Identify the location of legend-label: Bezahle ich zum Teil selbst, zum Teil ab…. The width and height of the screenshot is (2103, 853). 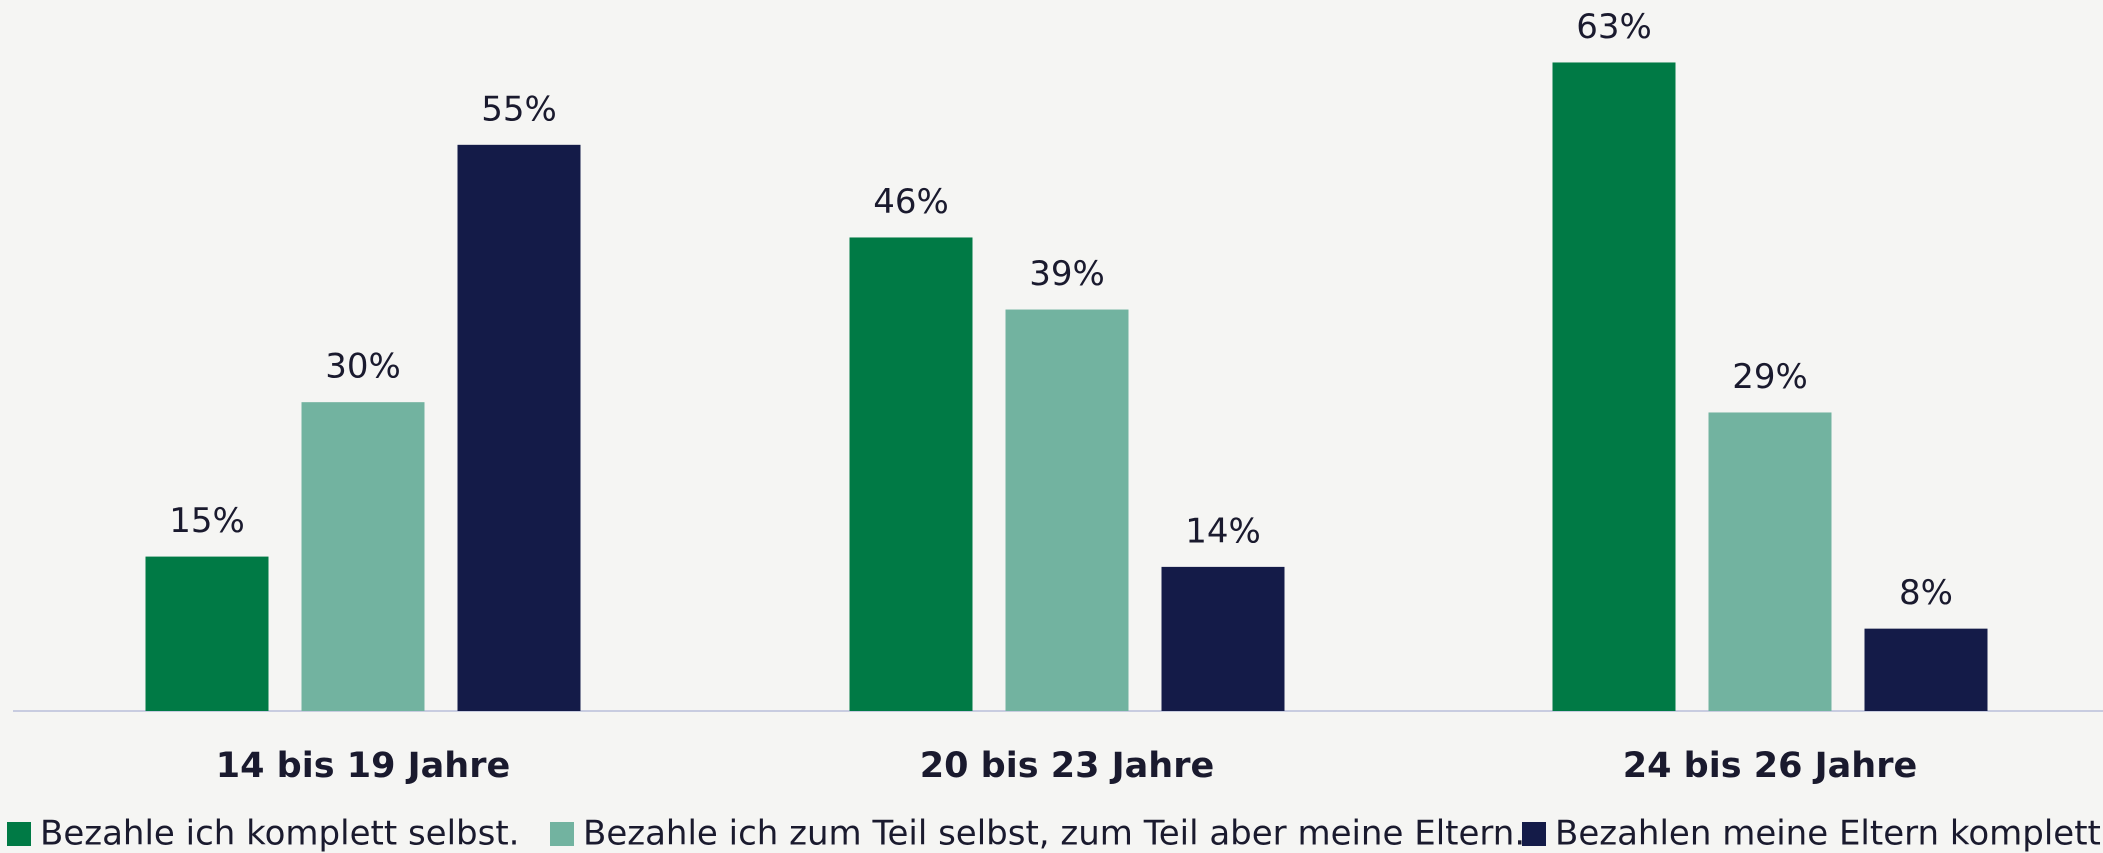
(1054, 833).